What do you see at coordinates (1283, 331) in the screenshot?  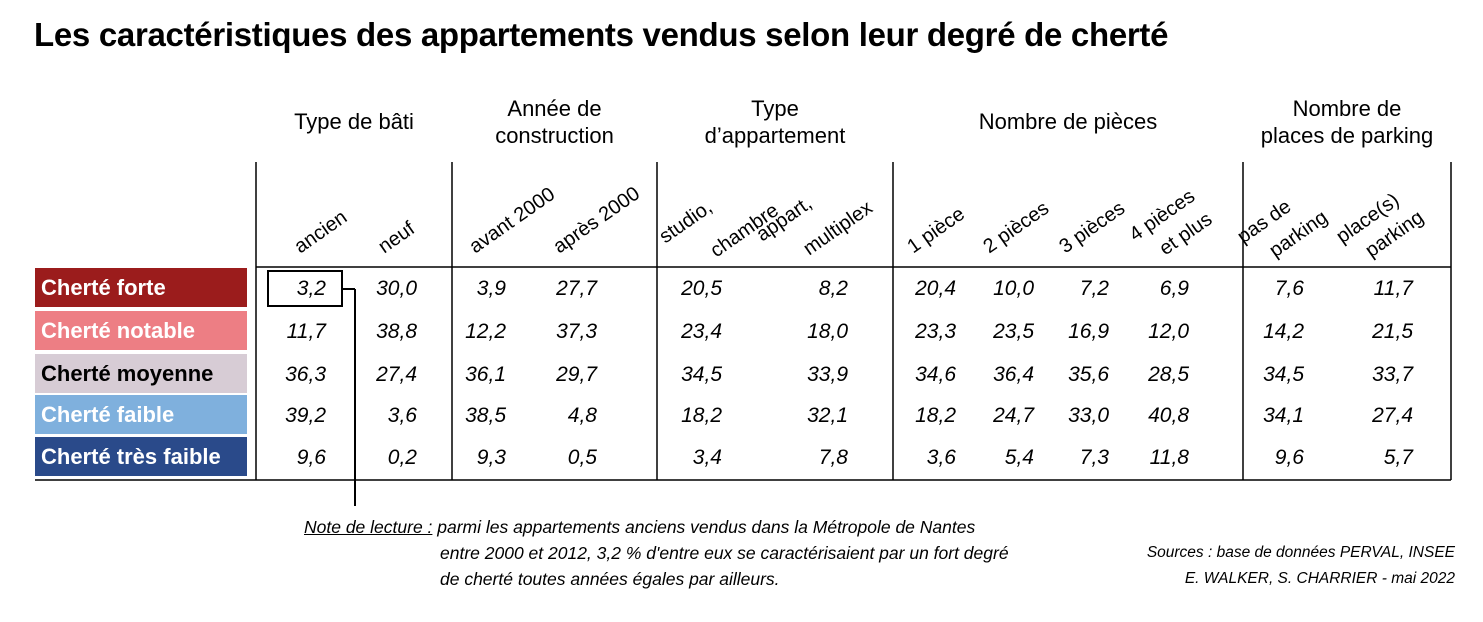 I see `table-cell: 14,2` at bounding box center [1283, 331].